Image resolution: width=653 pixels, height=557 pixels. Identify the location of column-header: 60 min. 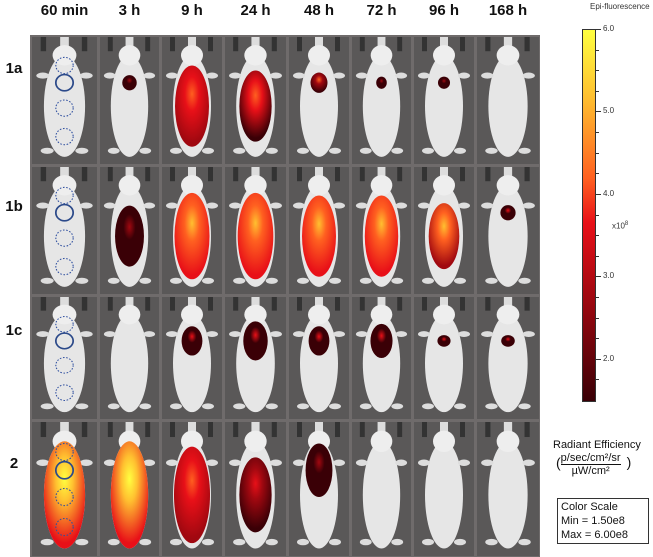
(64, 10).